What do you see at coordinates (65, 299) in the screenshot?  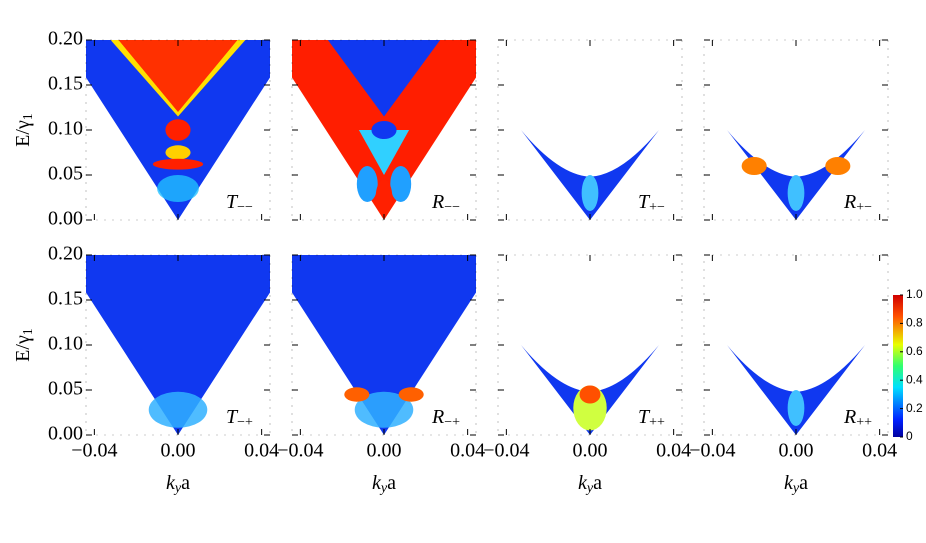 I see `y-tick-label: 0.15` at bounding box center [65, 299].